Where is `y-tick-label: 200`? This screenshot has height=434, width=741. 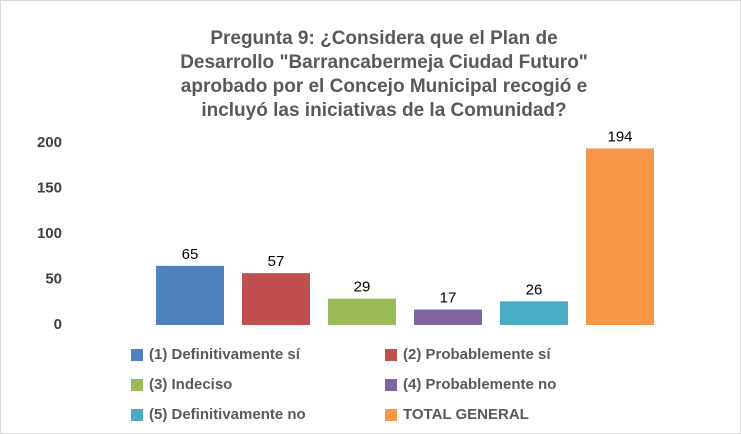
y-tick-label: 200 is located at coordinates (49, 142).